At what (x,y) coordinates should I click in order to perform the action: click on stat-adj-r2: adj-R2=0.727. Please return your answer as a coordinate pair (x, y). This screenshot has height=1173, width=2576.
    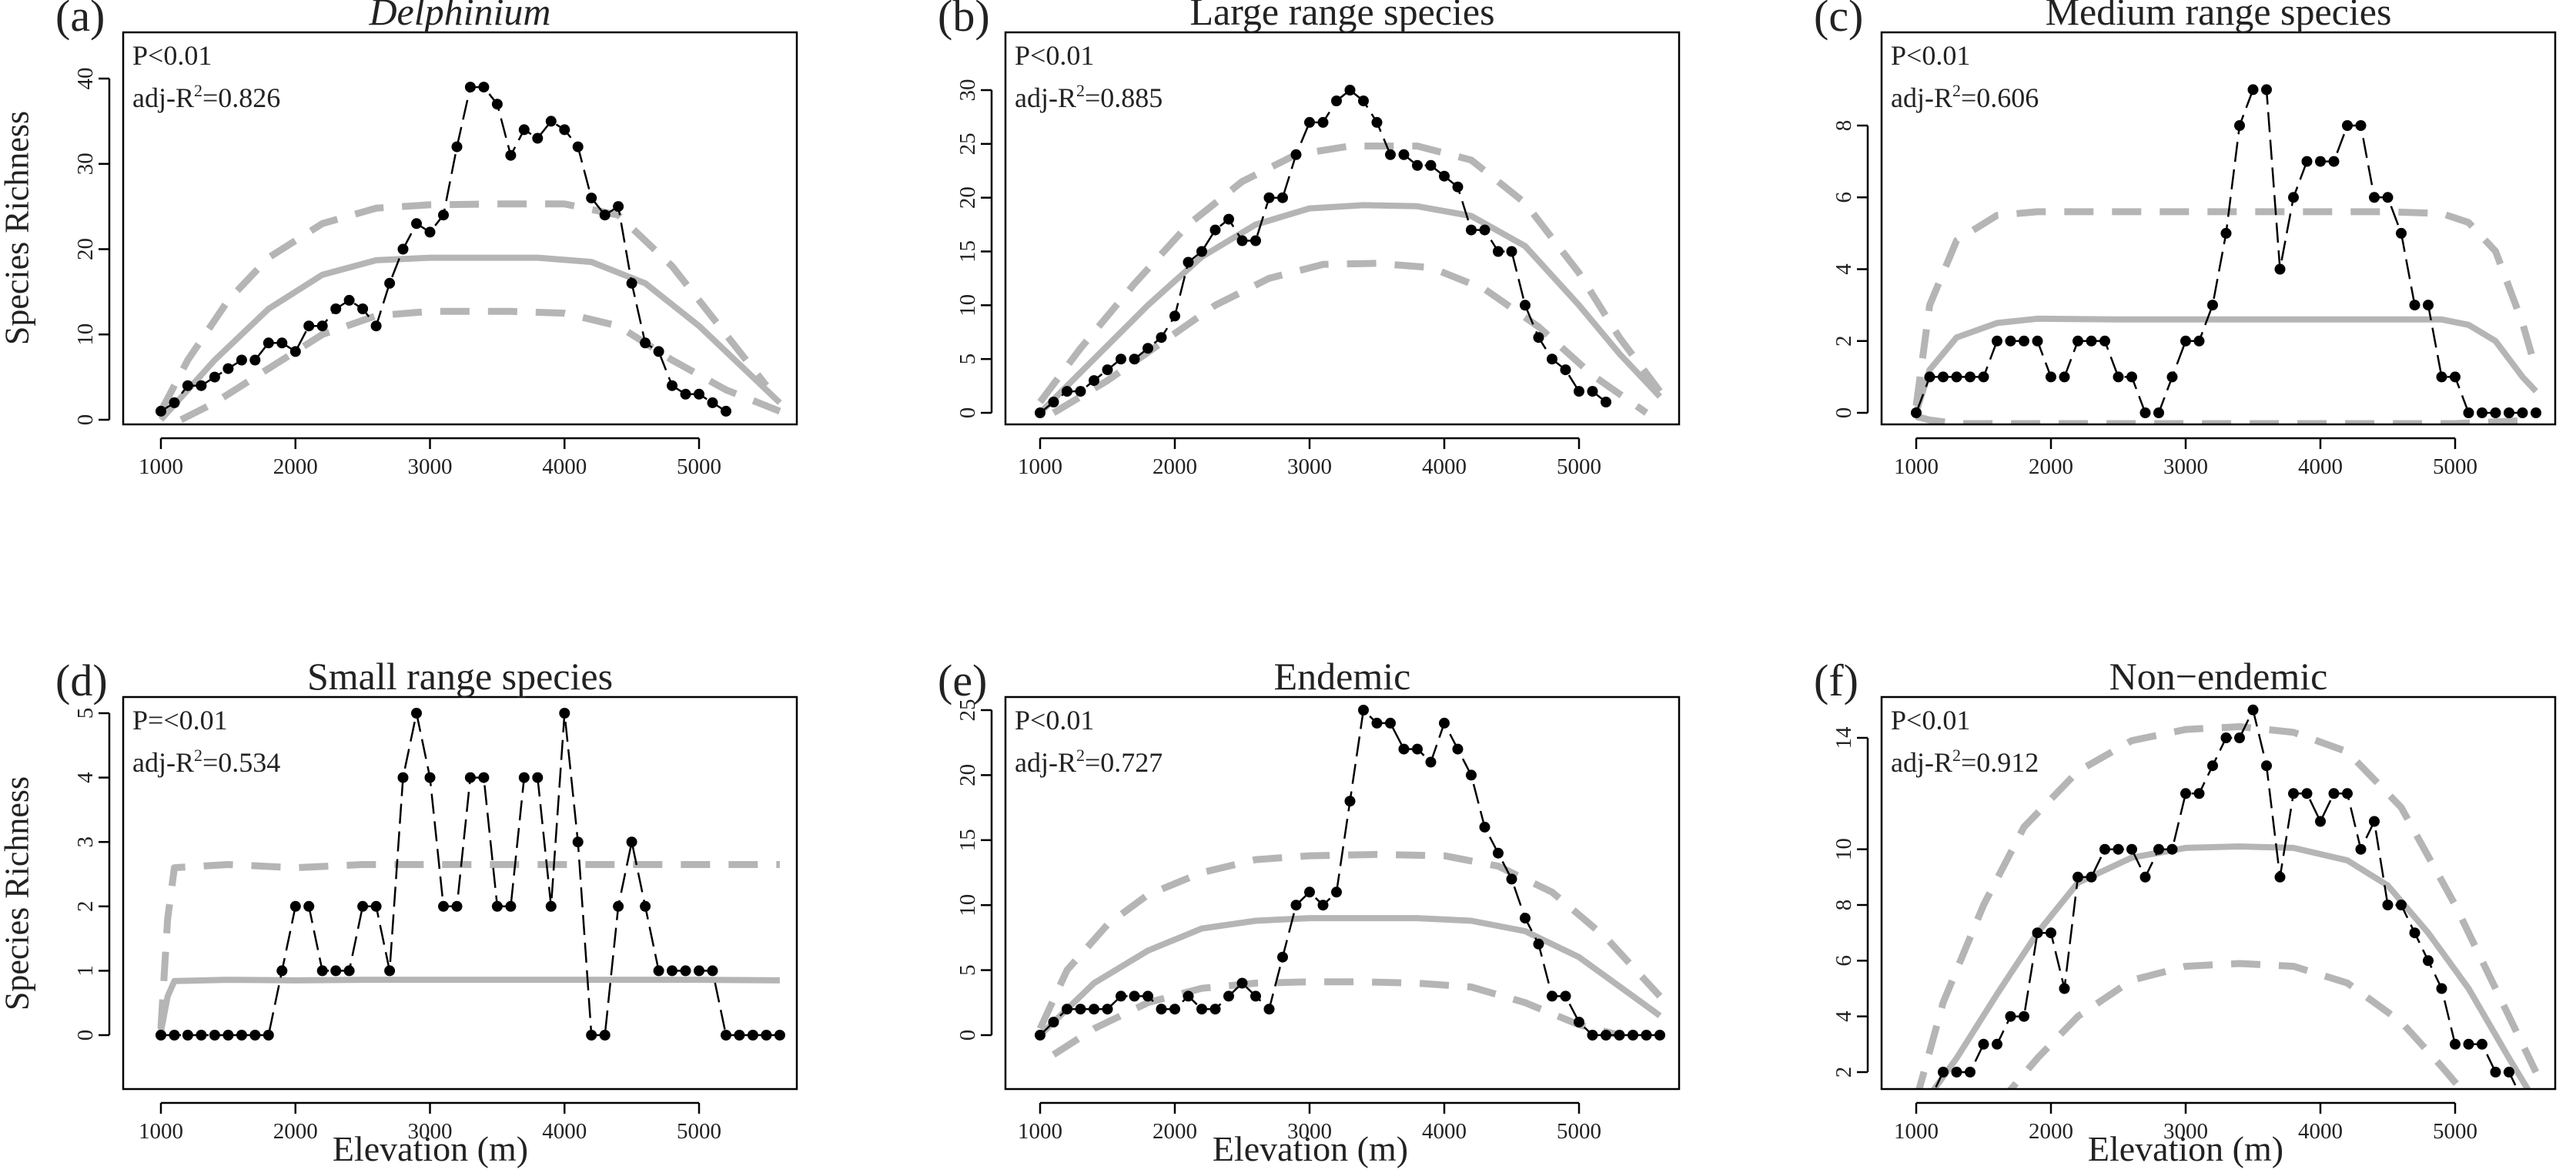
    Looking at the image, I should click on (1089, 762).